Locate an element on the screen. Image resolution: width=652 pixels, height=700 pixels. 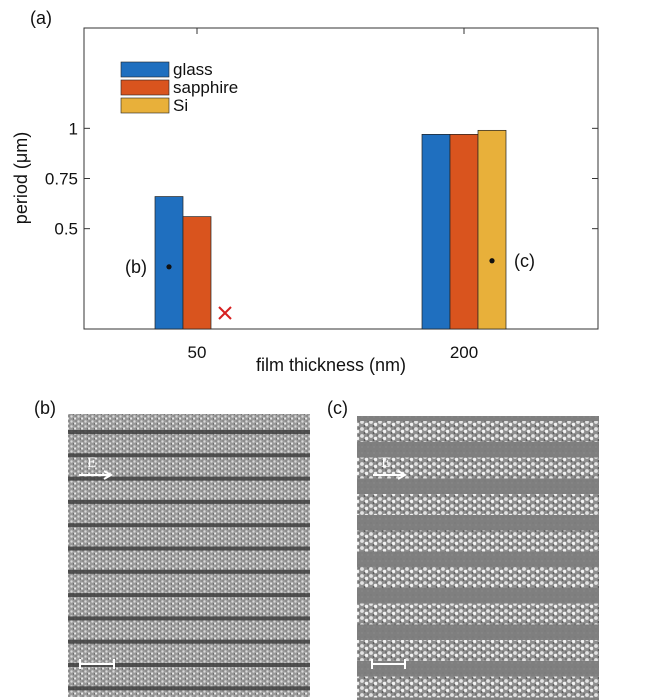
y-axis: 0.5 0.75 1 is located at coordinates (321, 179).